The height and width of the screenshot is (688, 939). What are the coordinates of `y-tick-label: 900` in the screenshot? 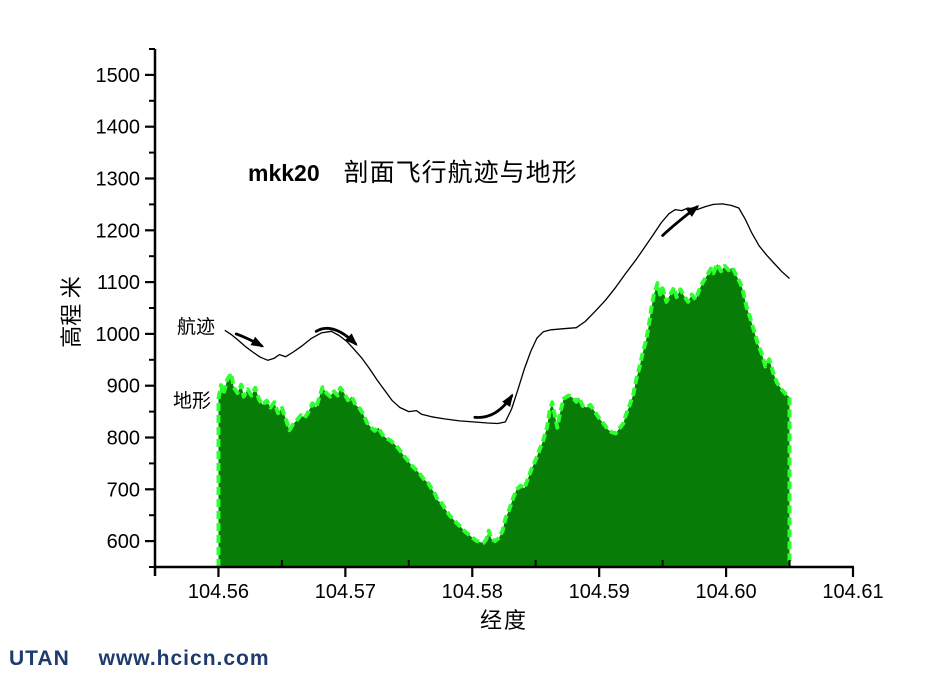 It's located at (123, 387).